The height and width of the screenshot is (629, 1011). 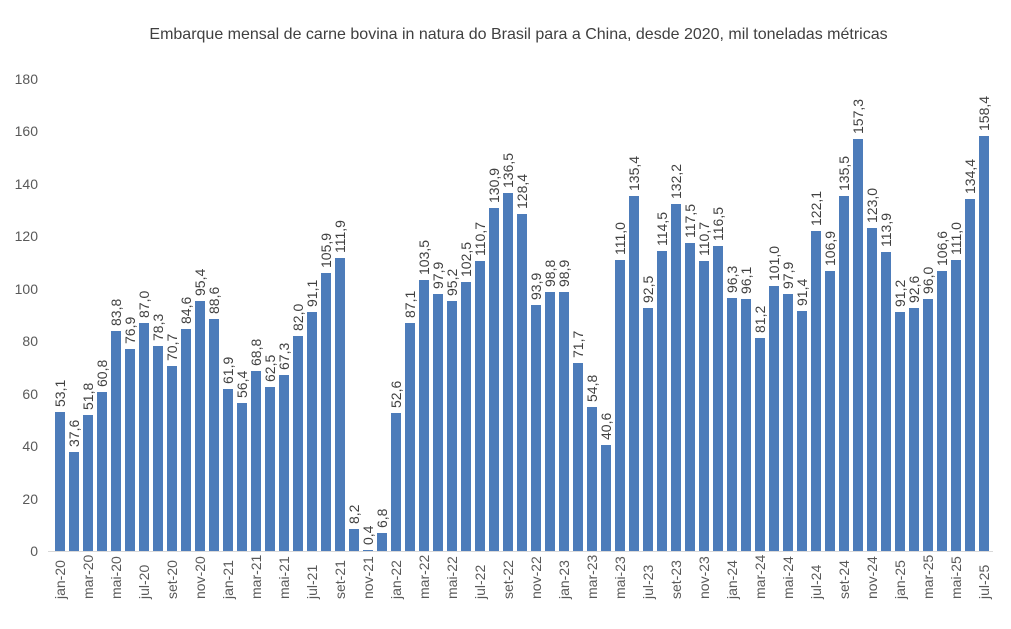 What do you see at coordinates (26, 236) in the screenshot?
I see `y-axis-tick-label: 120` at bounding box center [26, 236].